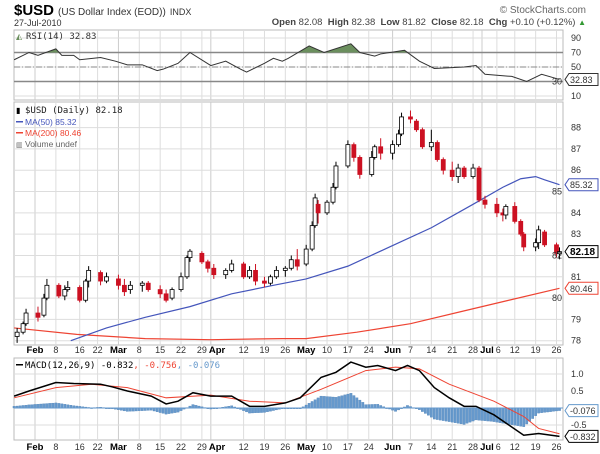 The width and height of the screenshot is (600, 454). What do you see at coordinates (557, 82) in the screenshot?
I see `rsi-tick-label: 30` at bounding box center [557, 82].